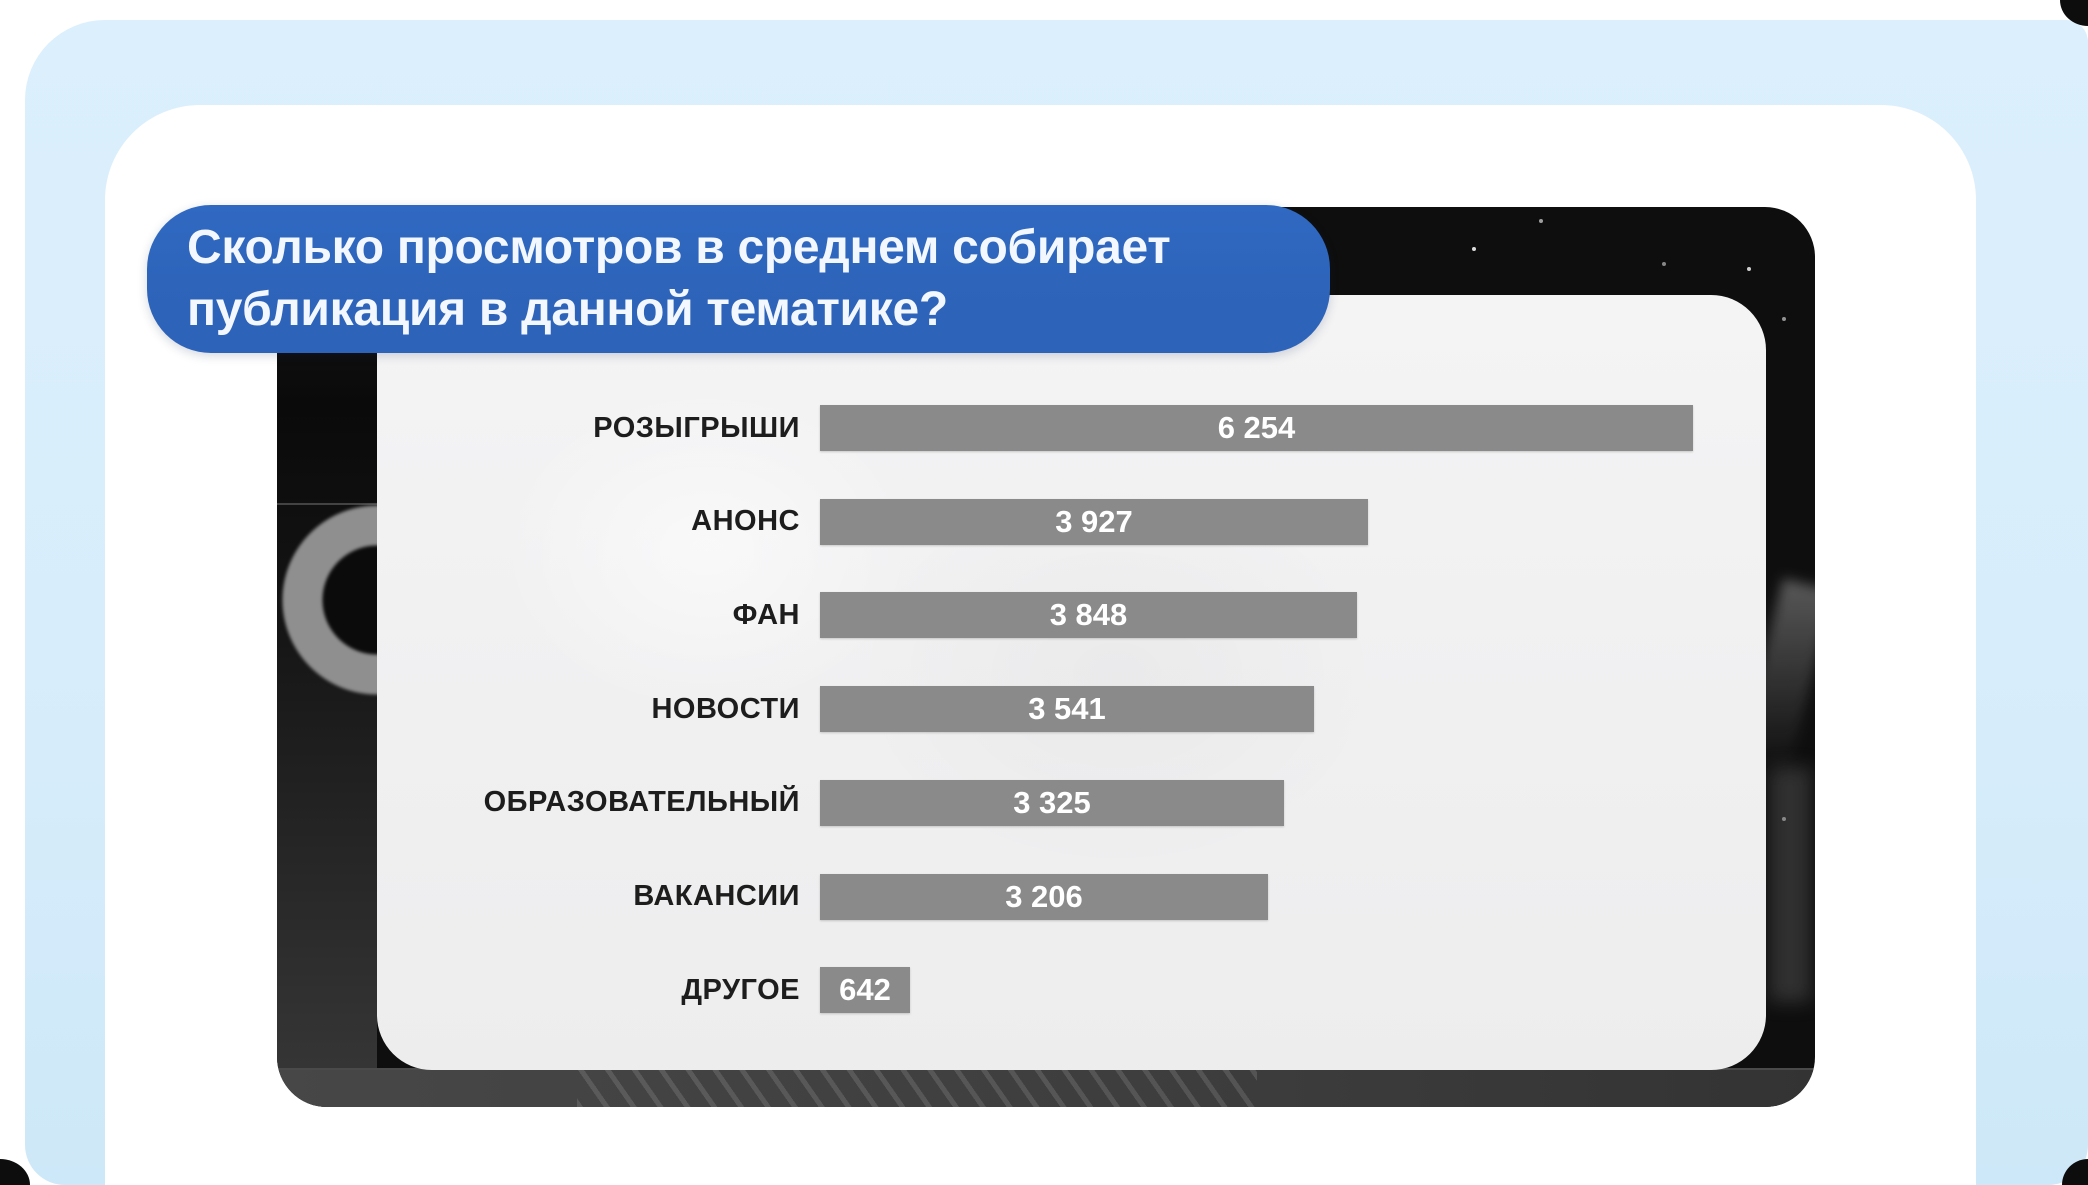 The height and width of the screenshot is (1185, 2088). I want to click on value-bar: 3 325, so click(1052, 802).